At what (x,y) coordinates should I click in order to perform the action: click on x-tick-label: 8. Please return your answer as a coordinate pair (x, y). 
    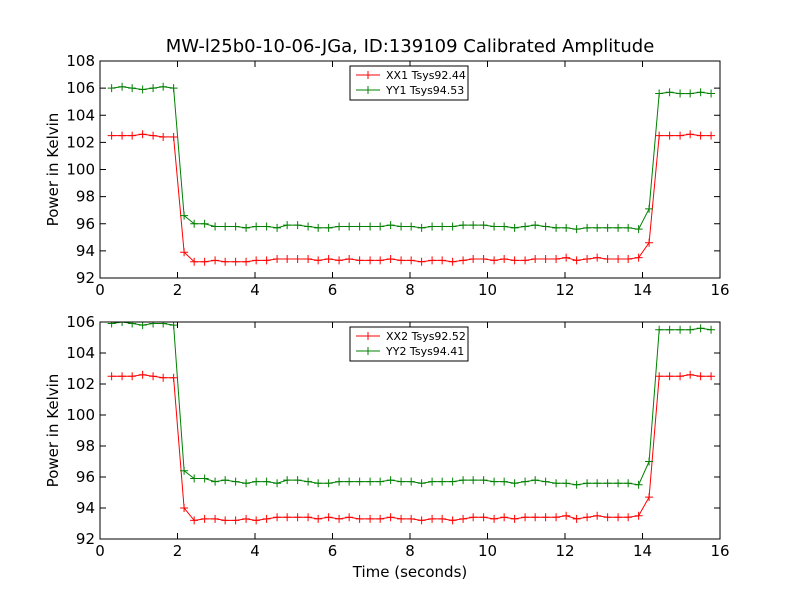
    Looking at the image, I should click on (410, 551).